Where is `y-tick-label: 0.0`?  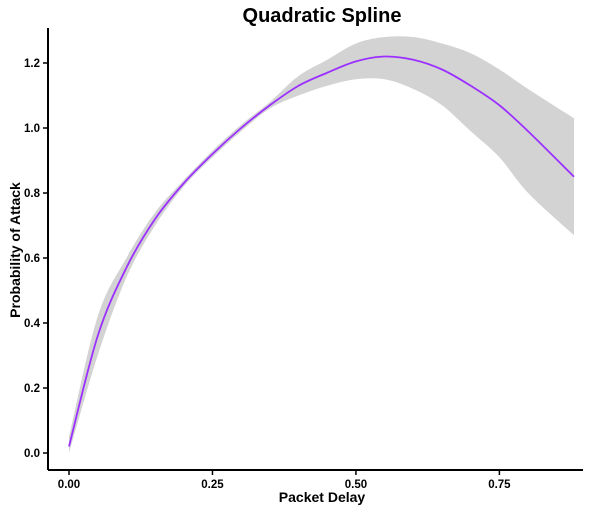
y-tick-label: 0.0 is located at coordinates (32, 454).